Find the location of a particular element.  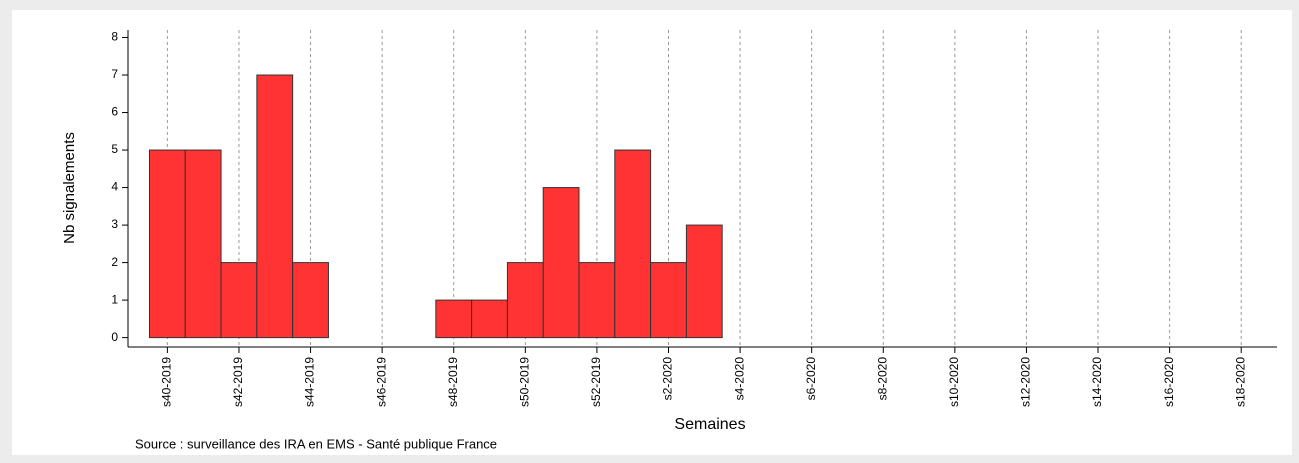

y-tick-label: 2 is located at coordinates (114, 262).